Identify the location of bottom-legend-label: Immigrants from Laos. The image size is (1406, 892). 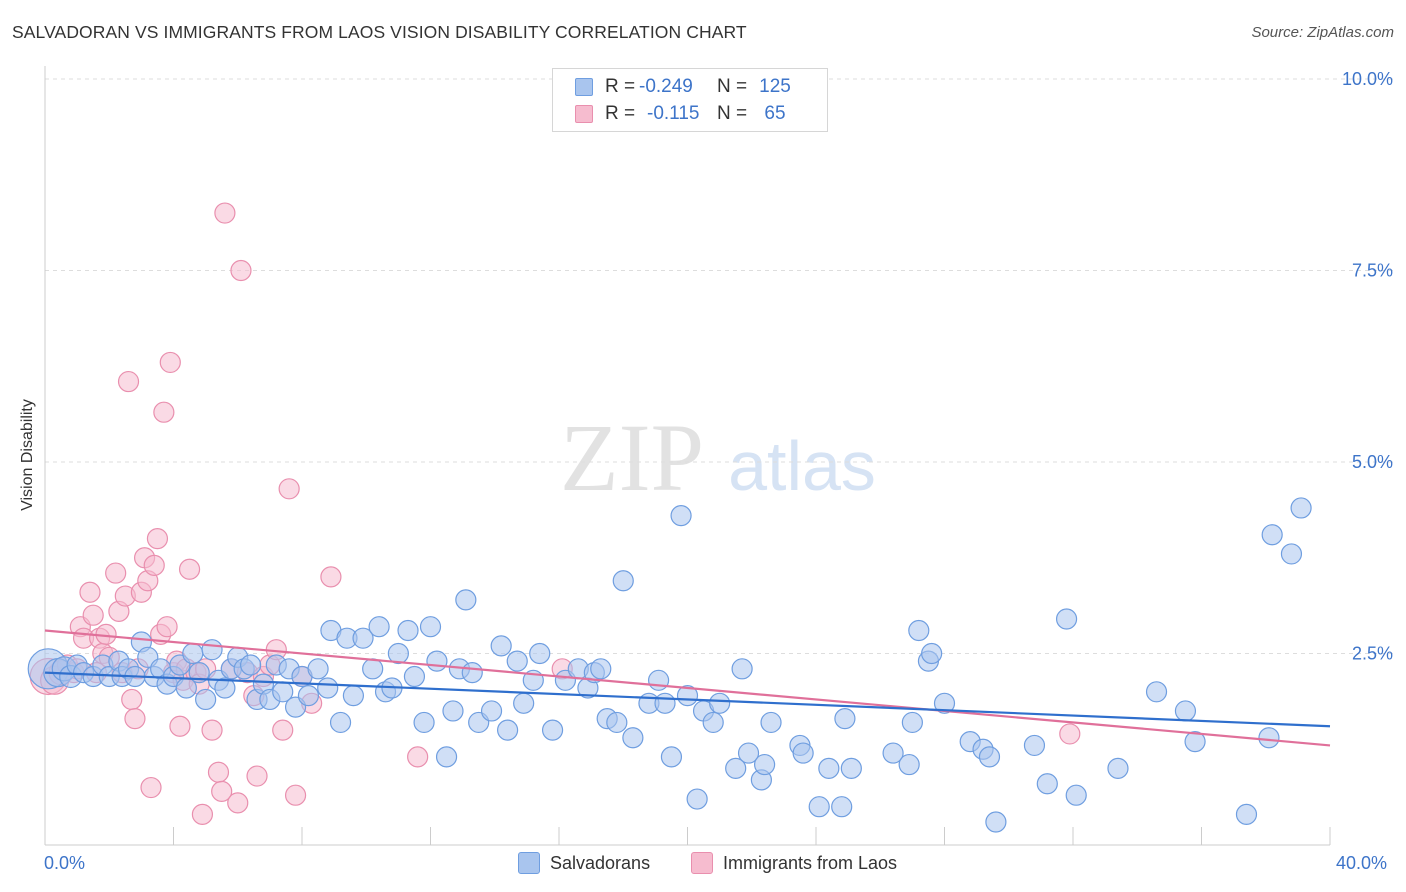
(810, 862).